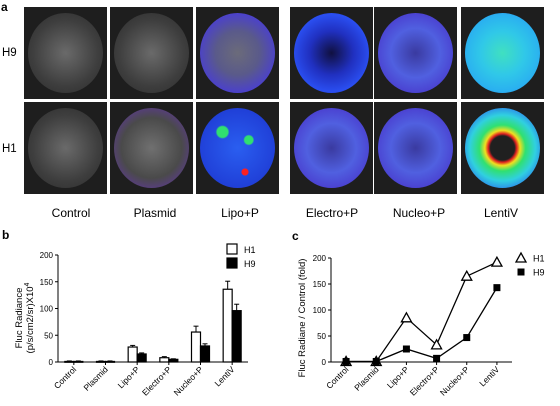 This screenshot has width=560, height=406. Describe the element at coordinates (320, 310) in the screenshot. I see `c-y-tick-label: 100` at that location.